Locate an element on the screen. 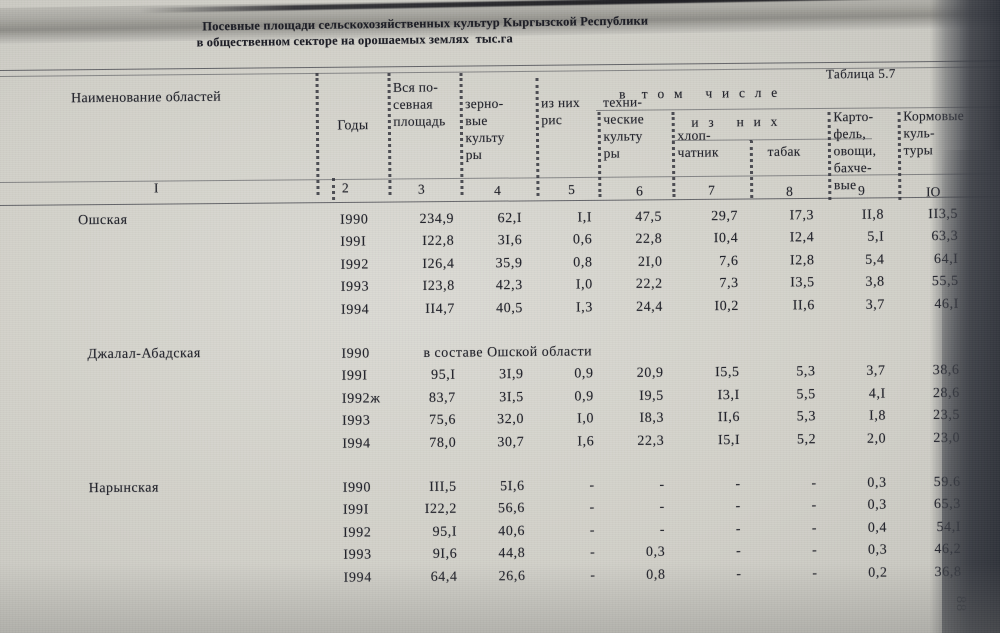  cell-cotton: I0,2 is located at coordinates (727, 306).